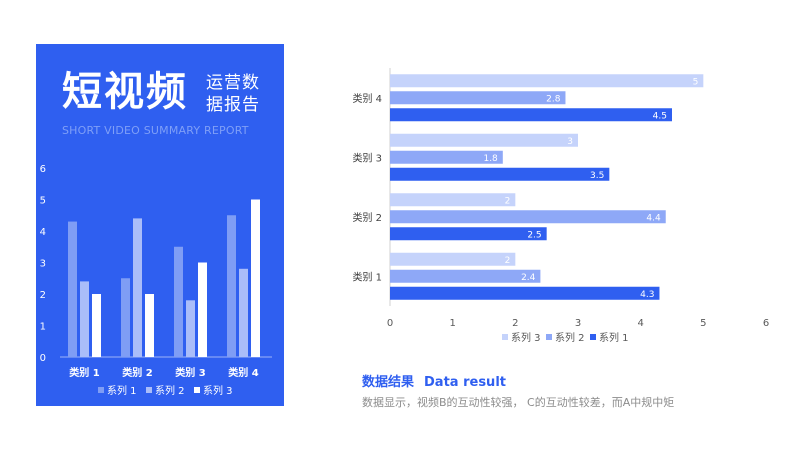 The image size is (800, 450). I want to click on left-y-tick-label: 1, so click(43, 327).